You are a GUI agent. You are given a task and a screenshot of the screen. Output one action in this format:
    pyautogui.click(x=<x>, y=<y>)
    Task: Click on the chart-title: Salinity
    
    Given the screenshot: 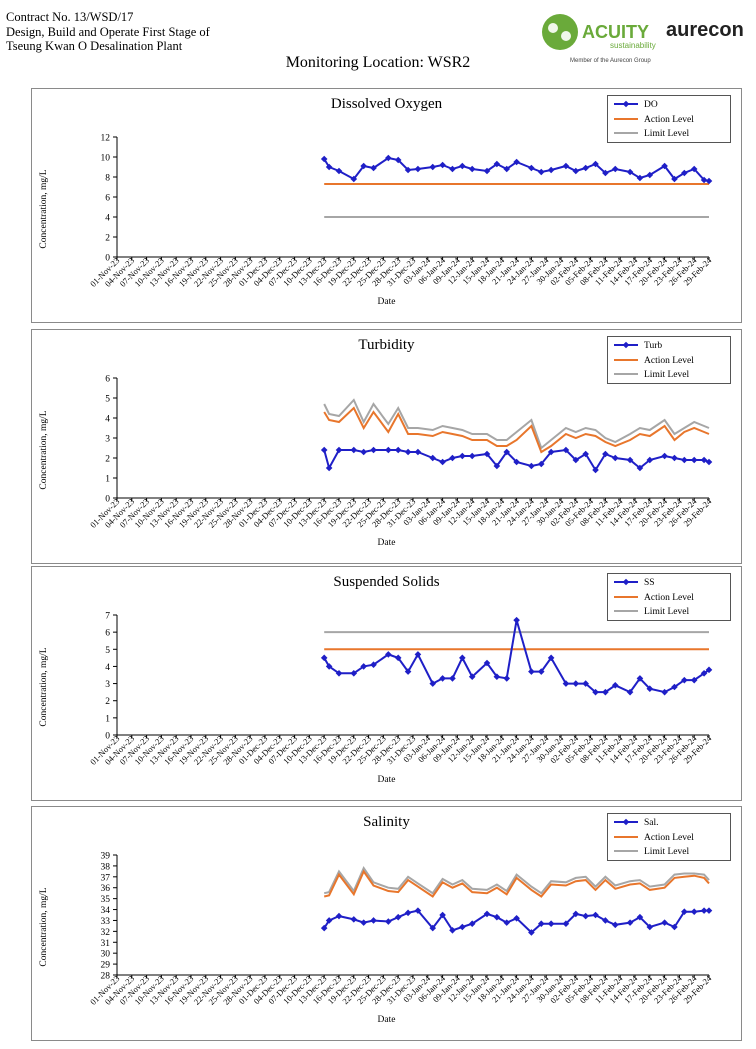 What is the action you would take?
    pyautogui.click(x=386, y=822)
    